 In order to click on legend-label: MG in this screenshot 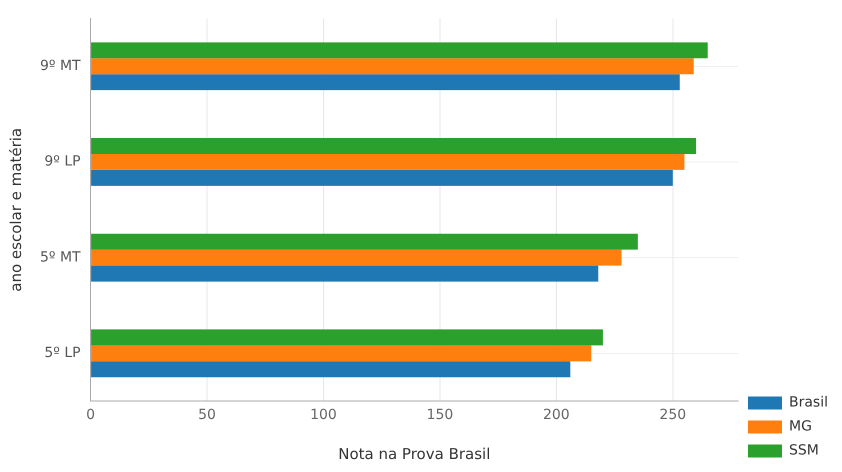, I will do `click(800, 426)`.